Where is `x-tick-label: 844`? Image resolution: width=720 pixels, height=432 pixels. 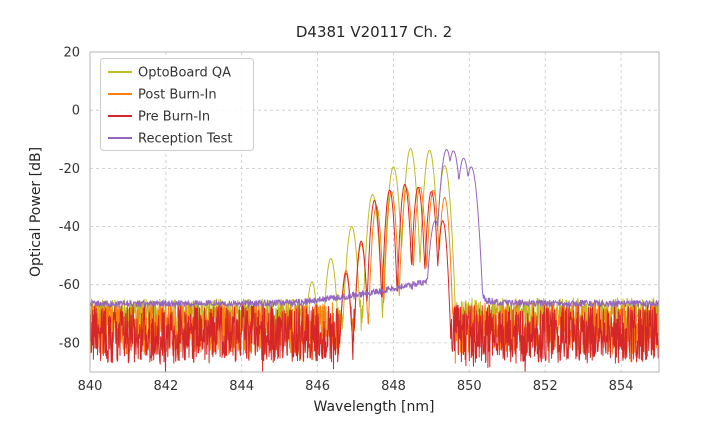
x-tick-label: 844 is located at coordinates (241, 386).